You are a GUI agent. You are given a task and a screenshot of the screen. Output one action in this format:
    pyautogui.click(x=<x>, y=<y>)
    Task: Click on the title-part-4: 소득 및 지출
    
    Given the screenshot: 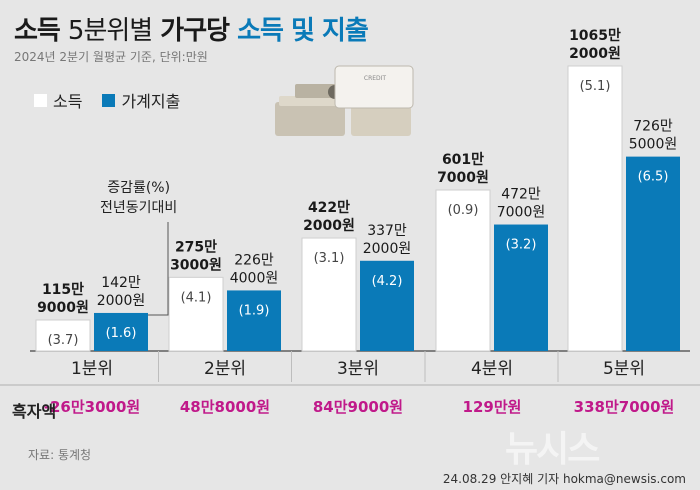 What is the action you would take?
    pyautogui.click(x=303, y=31)
    